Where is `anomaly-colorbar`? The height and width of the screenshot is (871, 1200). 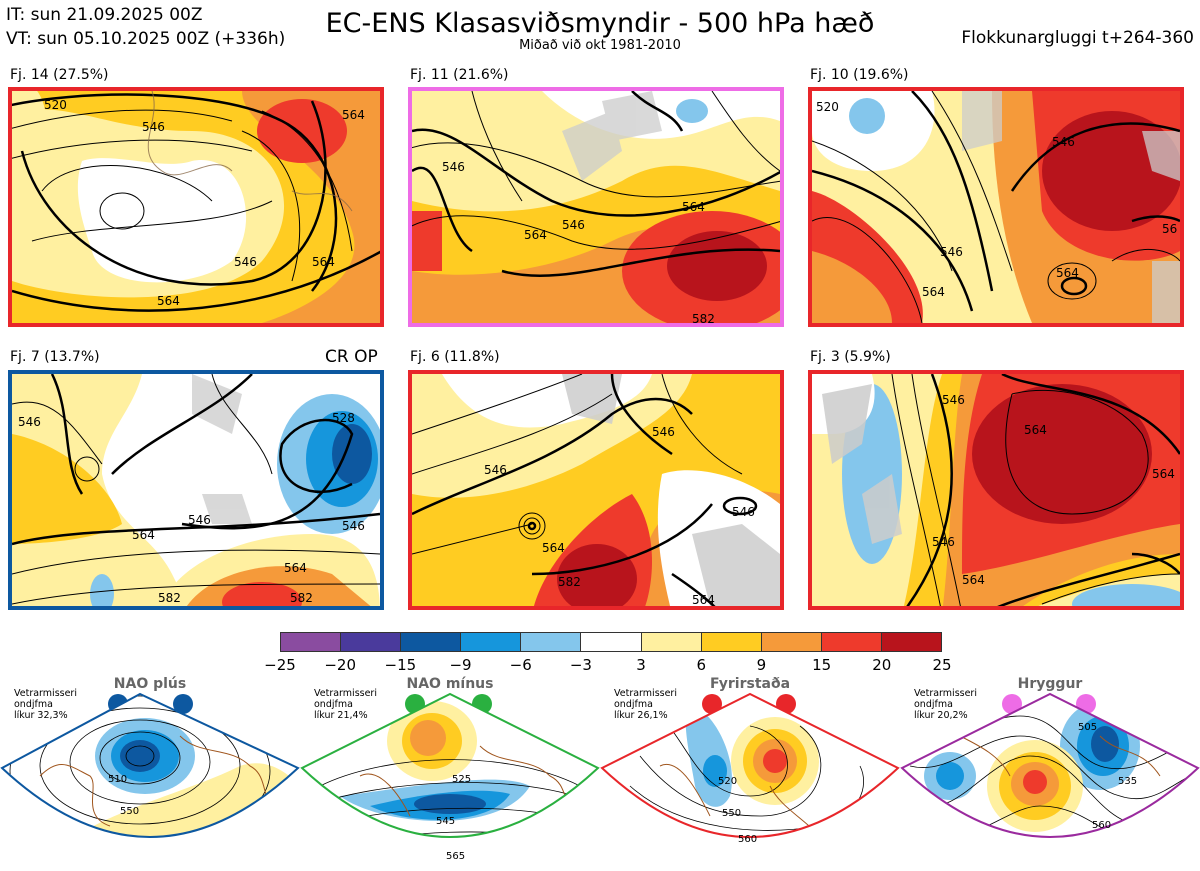 anomaly-colorbar is located at coordinates (611, 642).